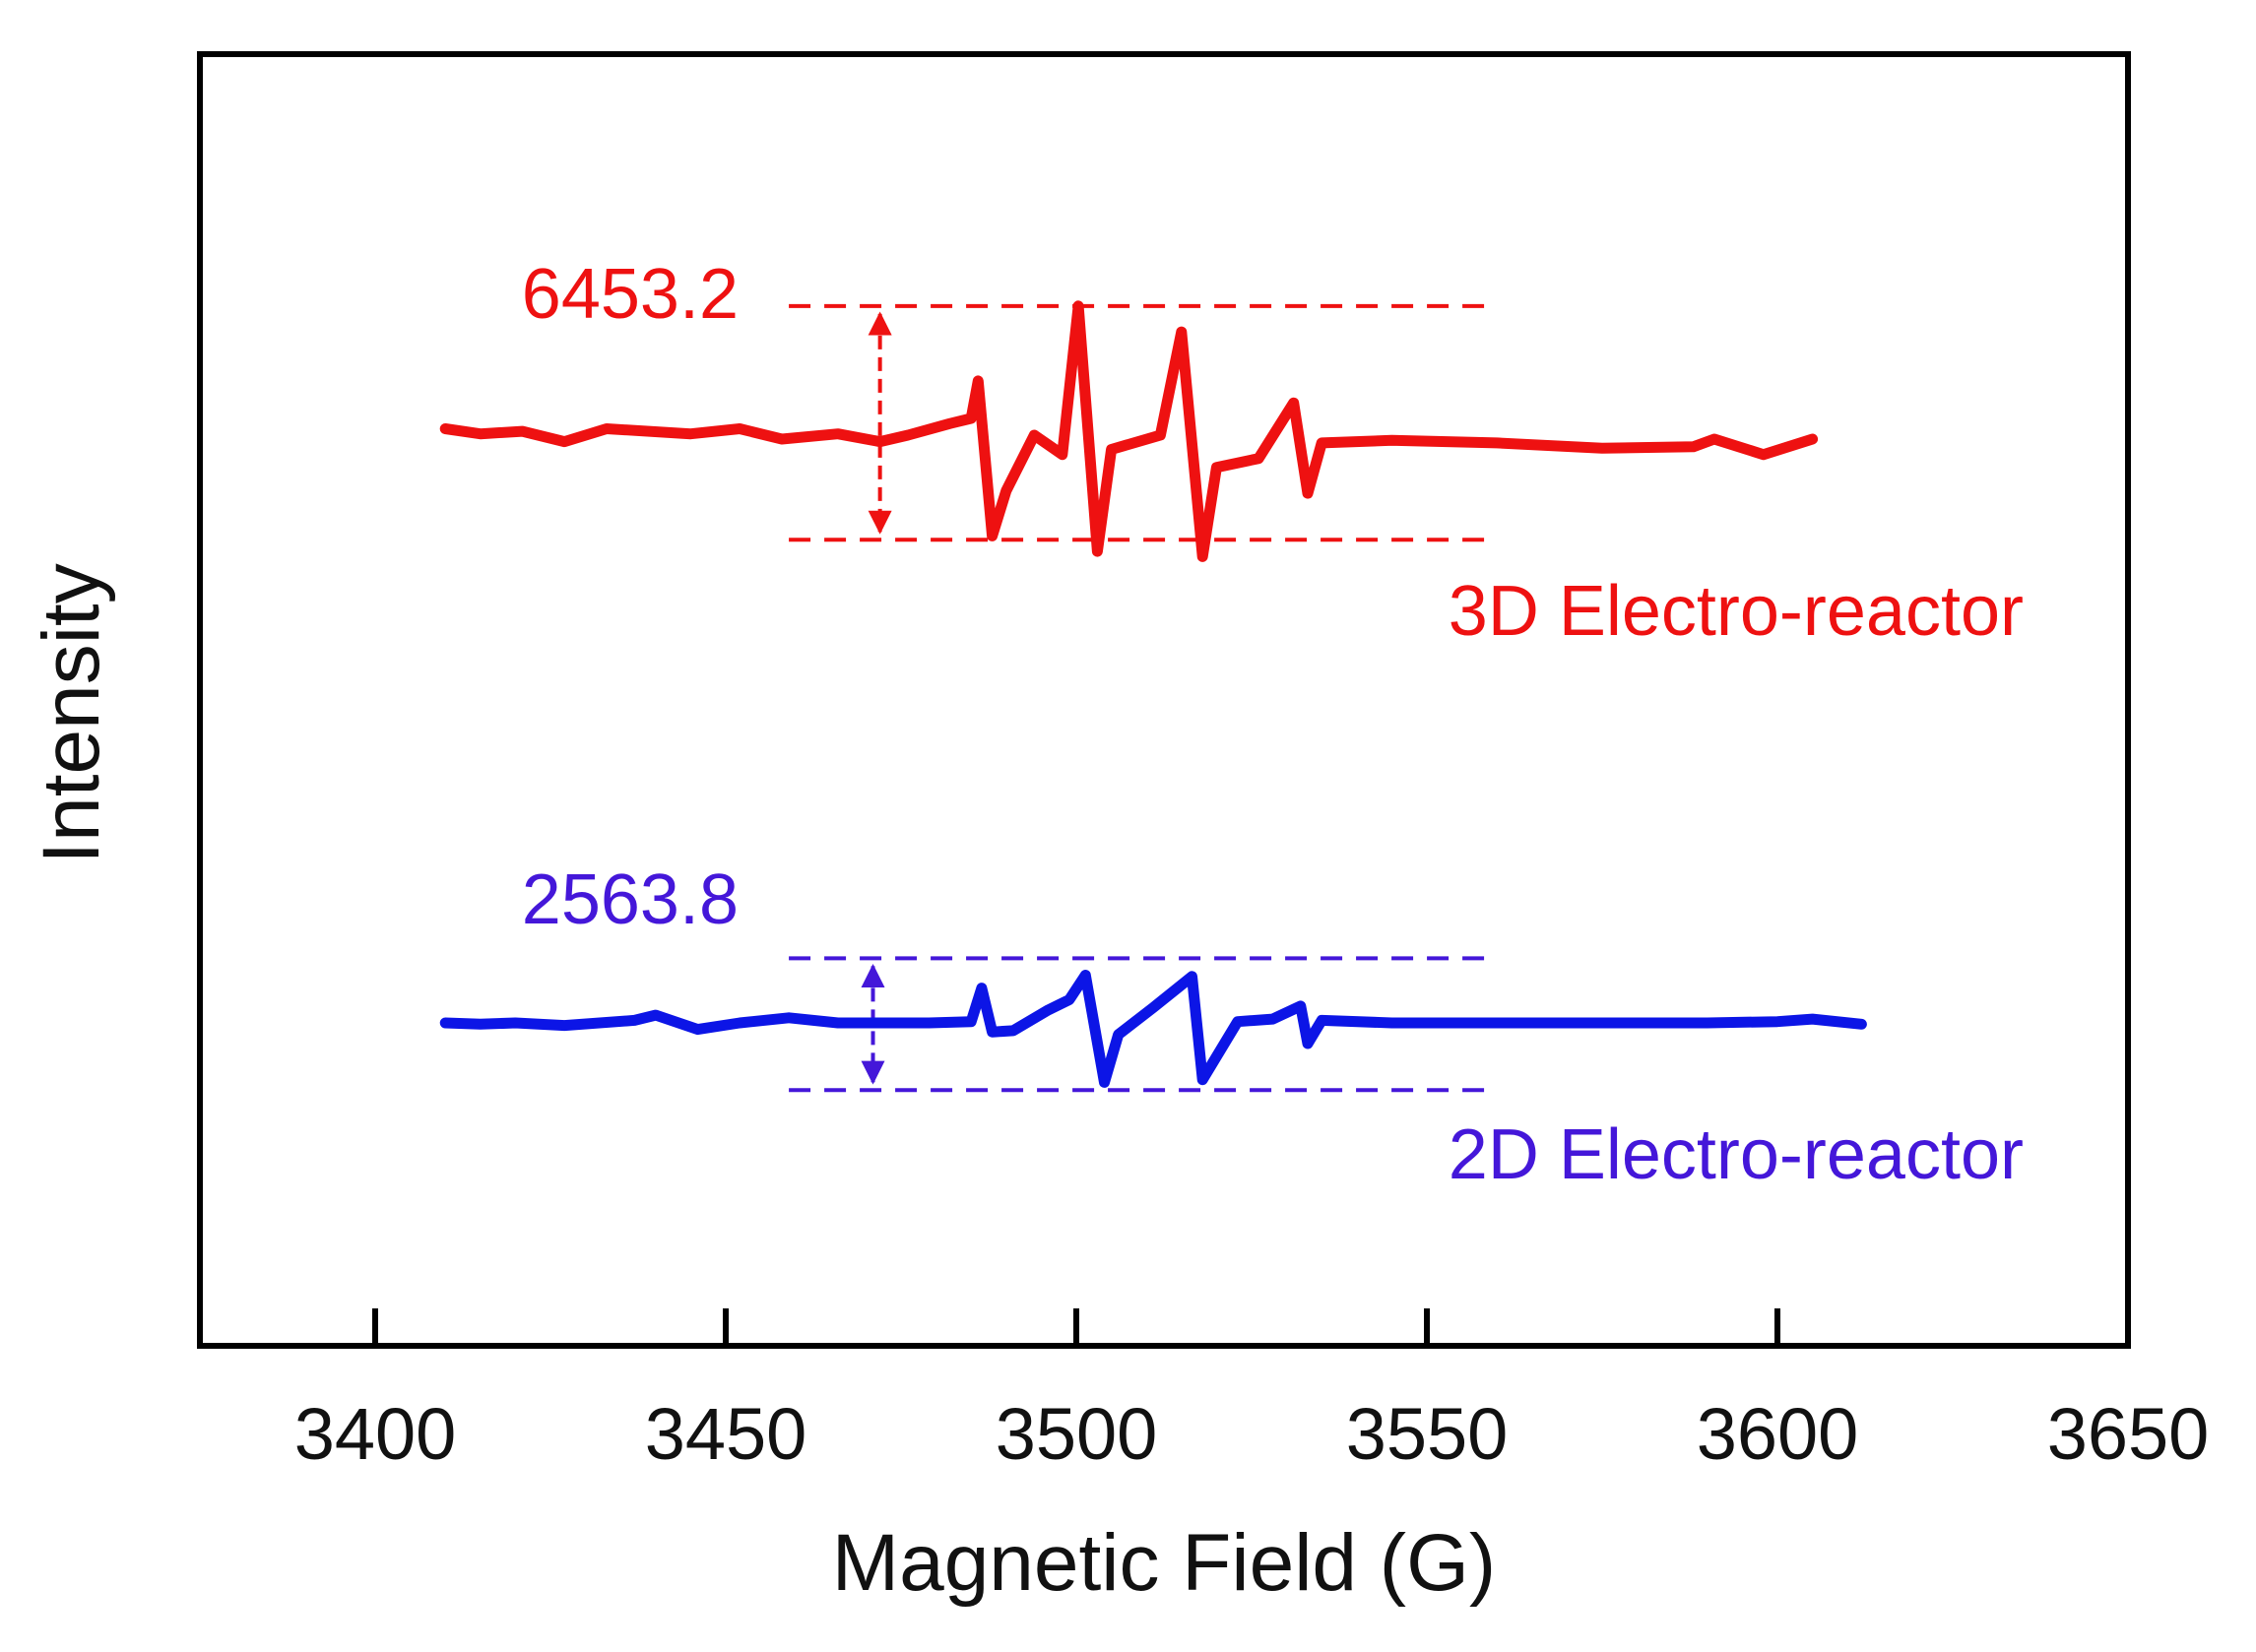 The image size is (2256, 1652). Describe the element at coordinates (1129, 431) in the screenshot. I see `series-line-3d` at that location.